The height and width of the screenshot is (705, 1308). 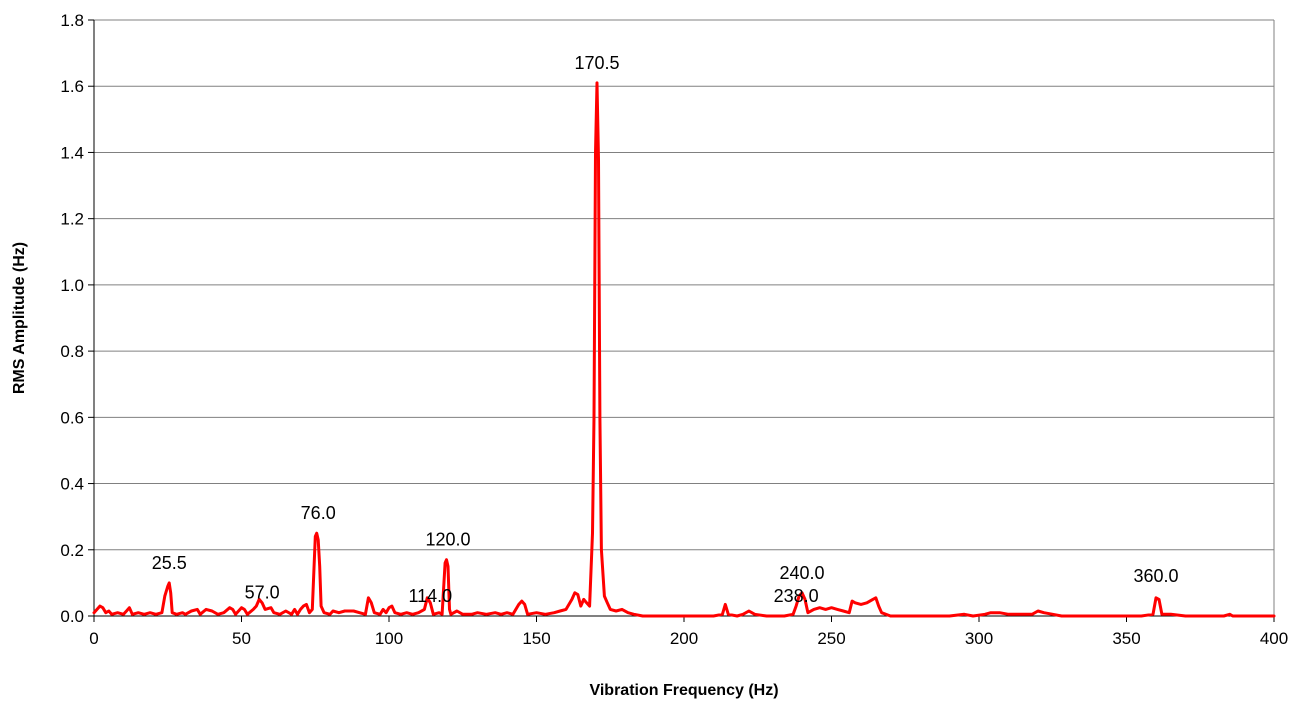 I want to click on y-tick-label: 0.6, so click(x=72, y=417).